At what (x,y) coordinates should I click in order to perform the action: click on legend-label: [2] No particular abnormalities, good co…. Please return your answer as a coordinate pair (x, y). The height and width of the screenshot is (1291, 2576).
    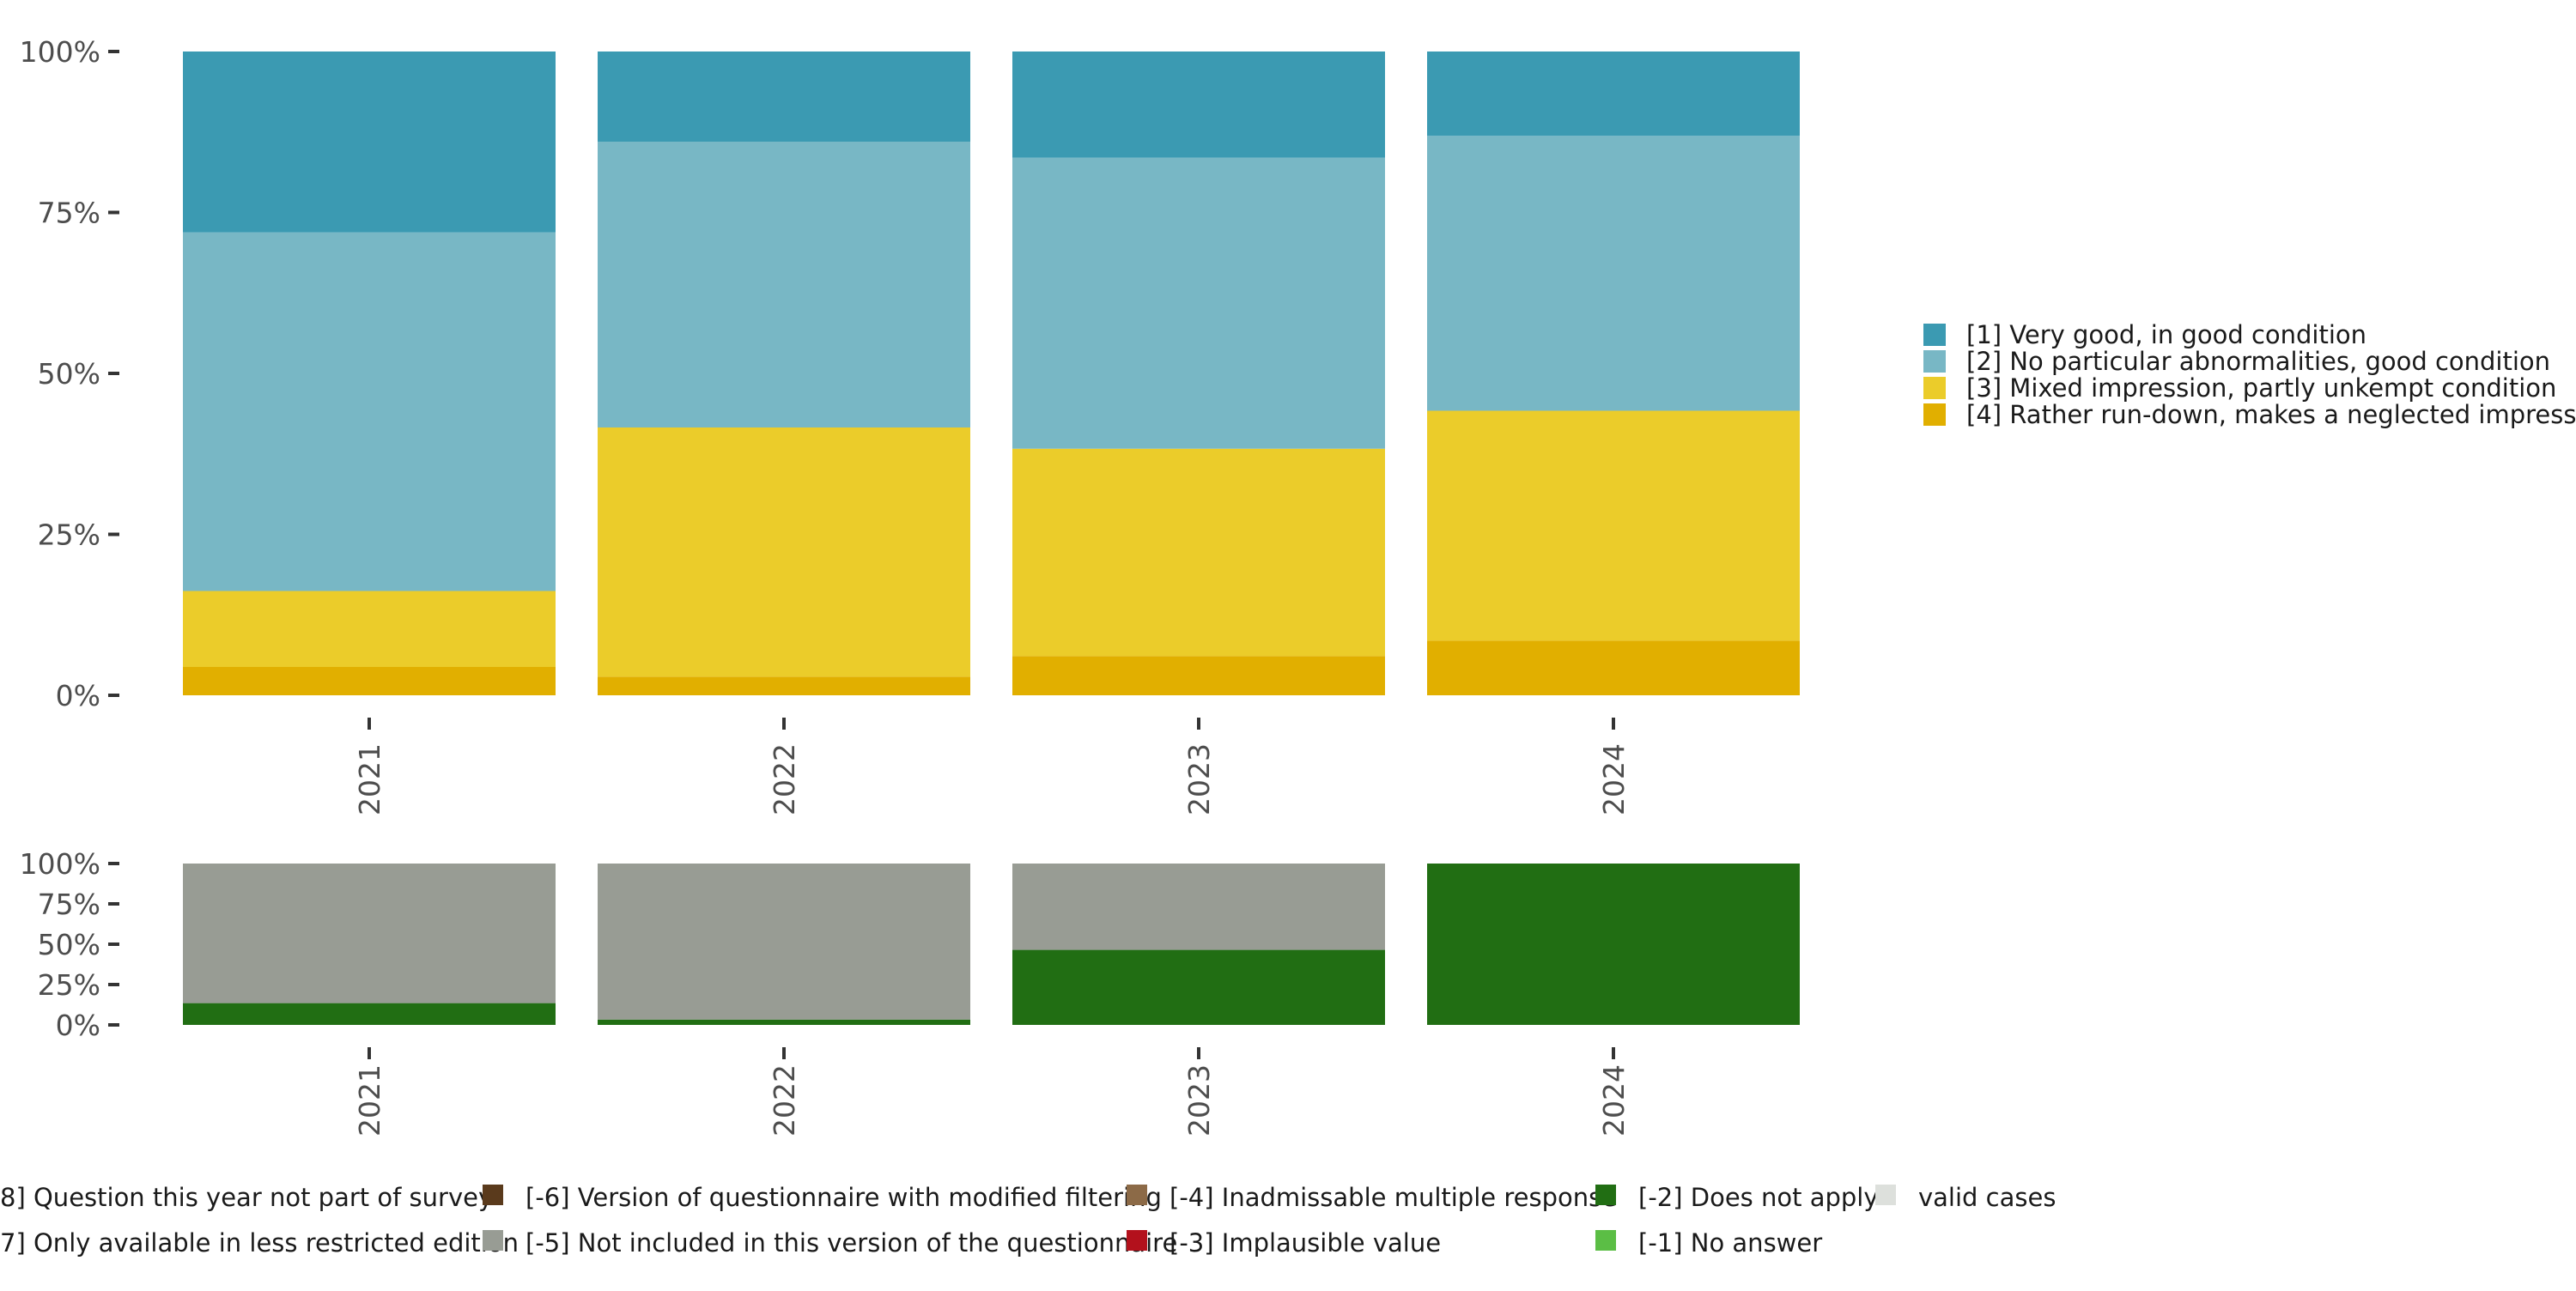
    Looking at the image, I should click on (2258, 361).